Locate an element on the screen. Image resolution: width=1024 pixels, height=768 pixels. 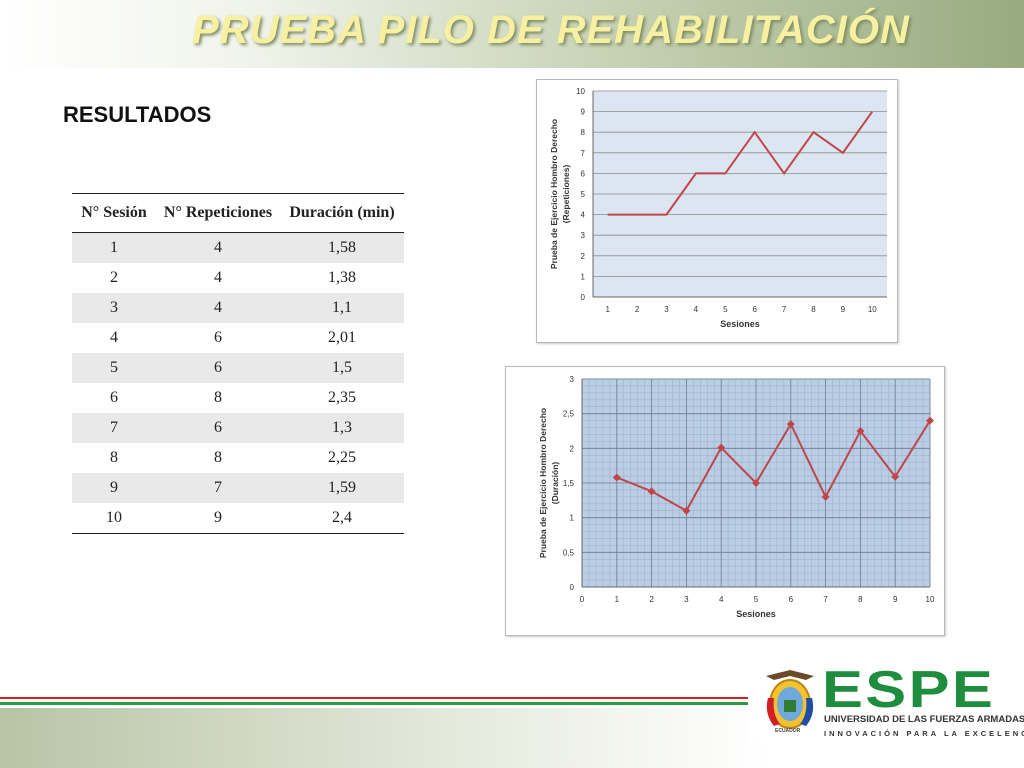
table-row: 7 6 1,3 is located at coordinates (238, 428).